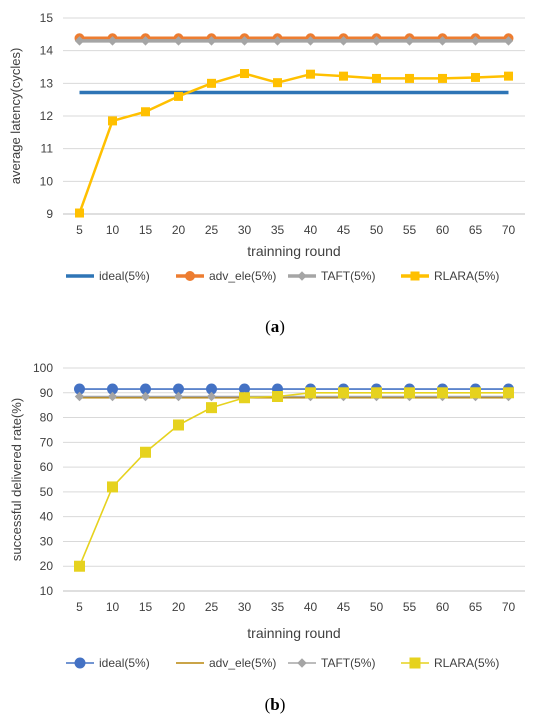 This screenshot has width=550, height=725. I want to click on y-tick-label: 13, so click(47, 83).